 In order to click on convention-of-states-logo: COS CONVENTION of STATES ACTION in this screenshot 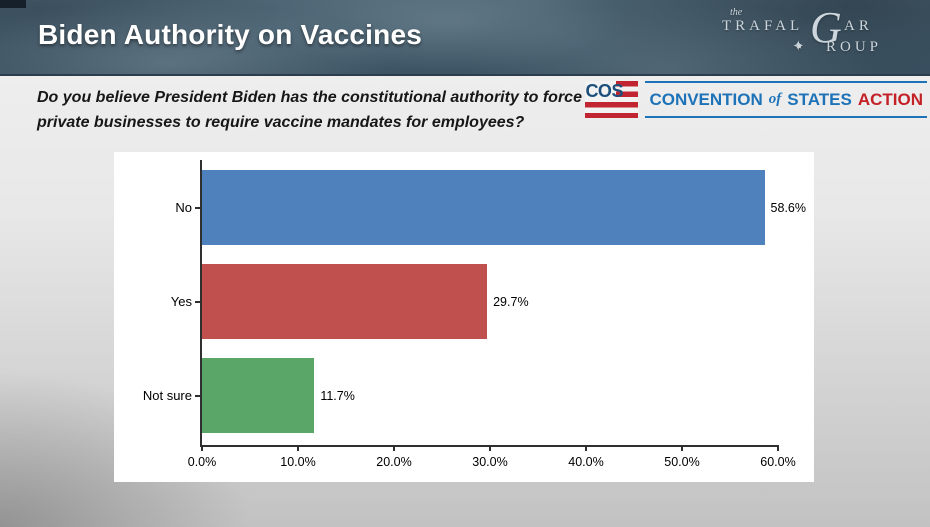, I will do `click(756, 99)`.